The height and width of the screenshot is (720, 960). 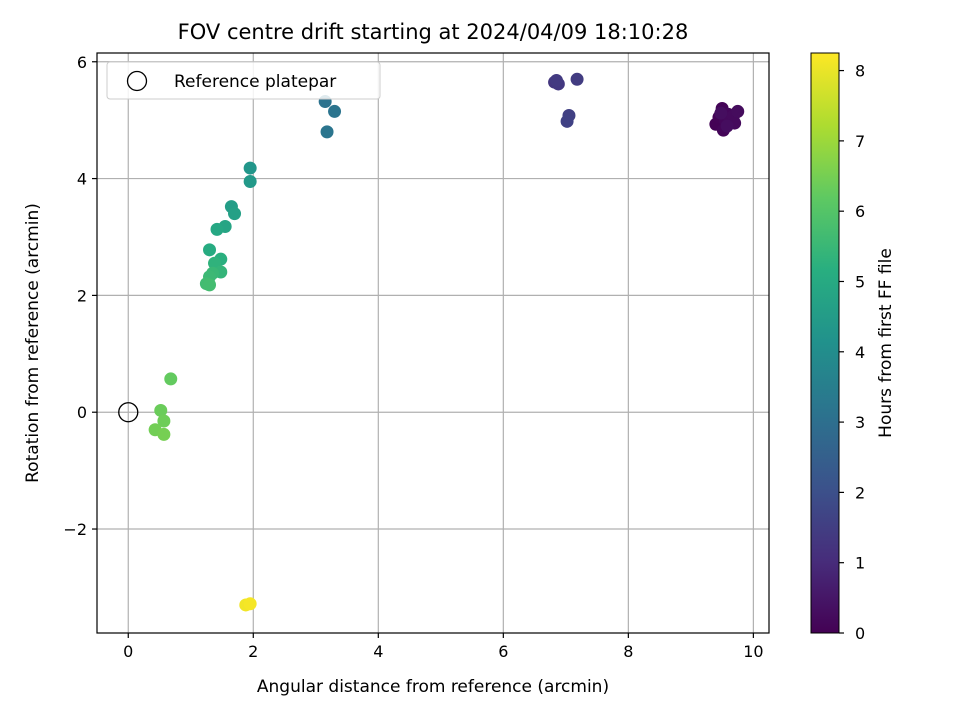 I want to click on x-tick-label: 6, so click(x=503, y=651).